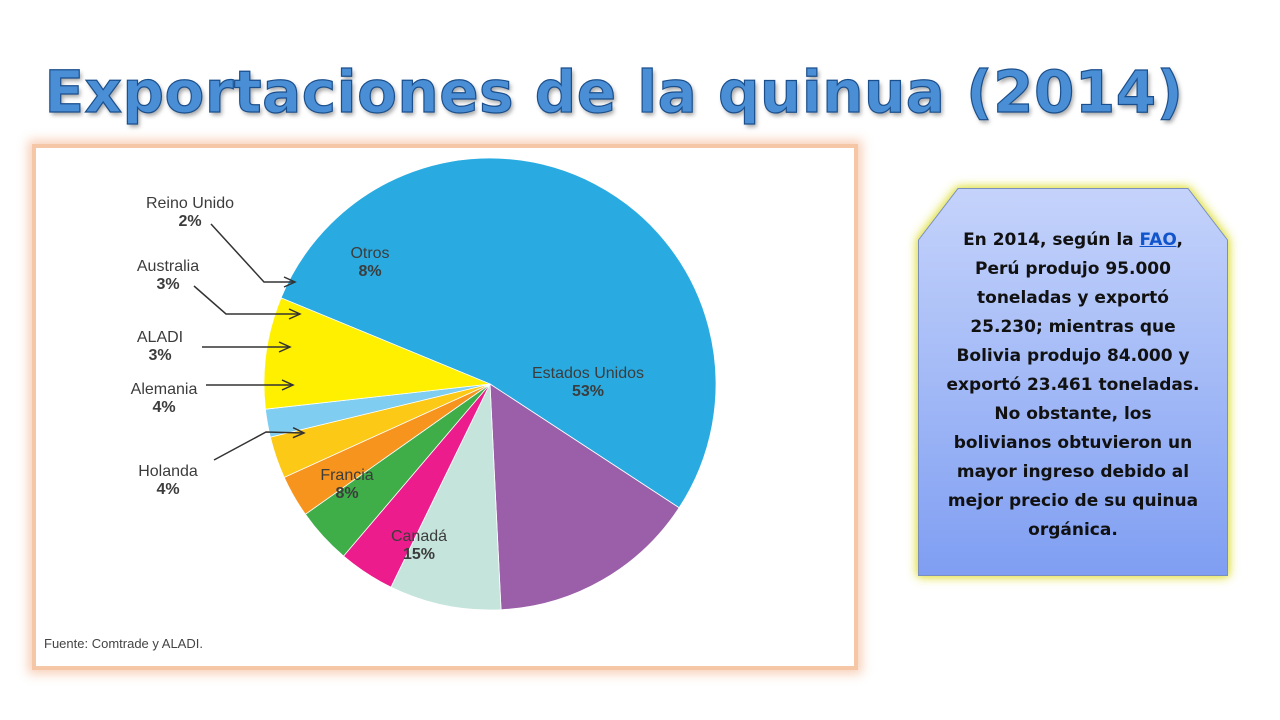 The image size is (1280, 720). Describe the element at coordinates (160, 337) in the screenshot. I see `slice-label-aladi: ALADI` at that location.